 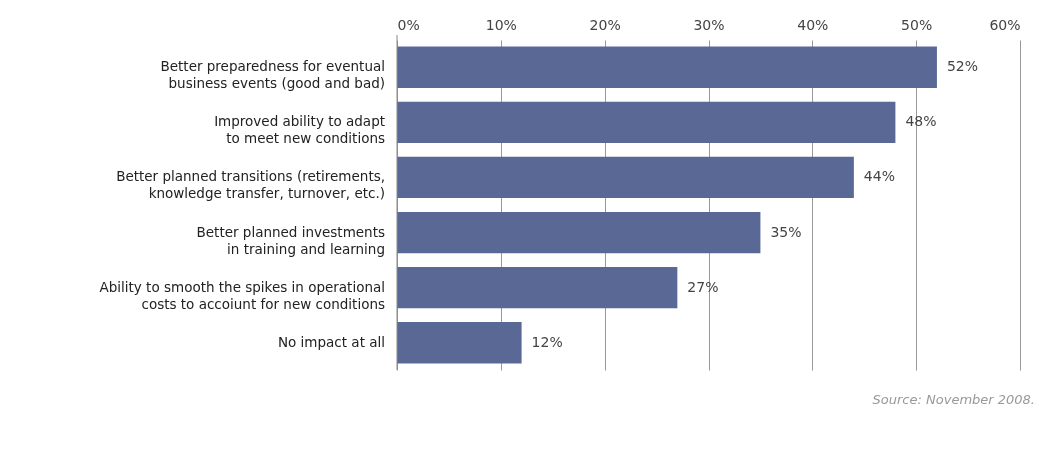 I want to click on x-tick-label: 60%, so click(x=1005, y=24).